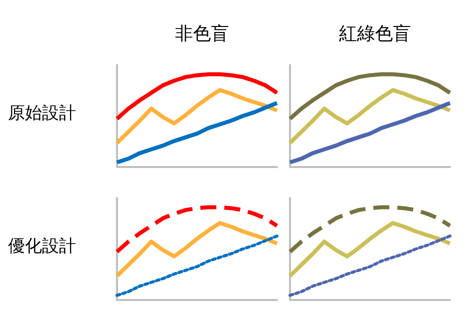  I want to click on chart-title: 紅綠色盲, so click(375, 34).